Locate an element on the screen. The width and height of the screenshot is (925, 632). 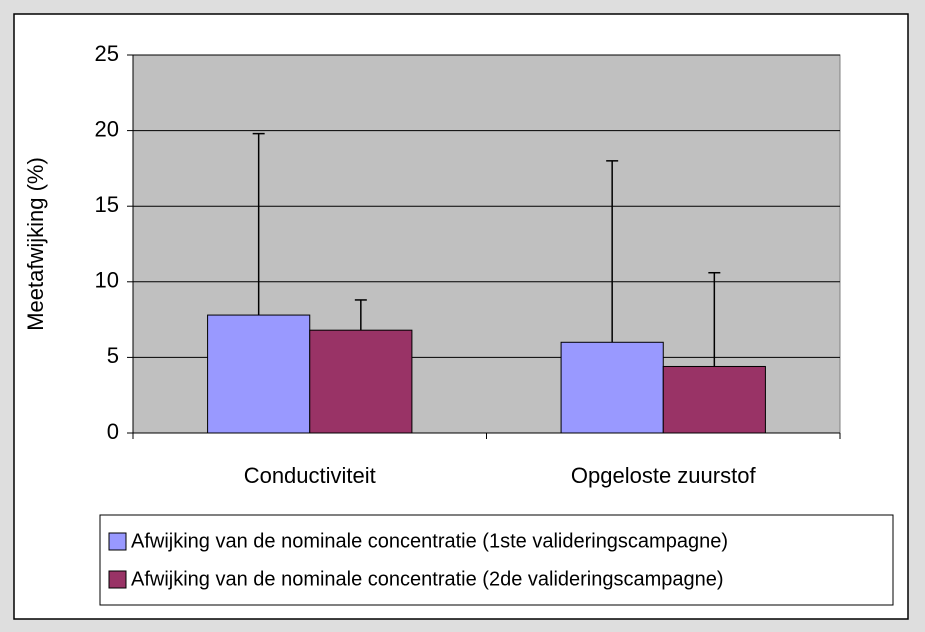
y-tick-label: 20 is located at coordinates (107, 128).